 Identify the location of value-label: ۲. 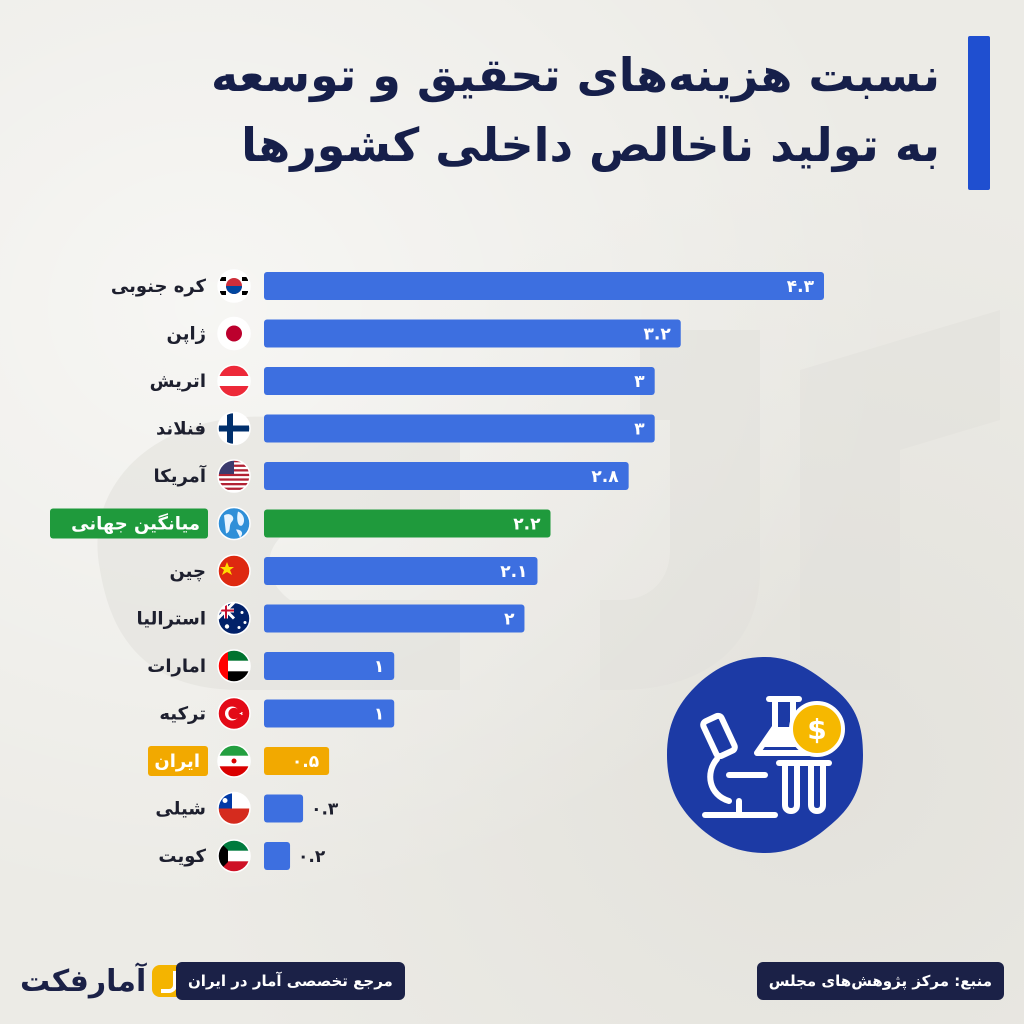
(509, 620).